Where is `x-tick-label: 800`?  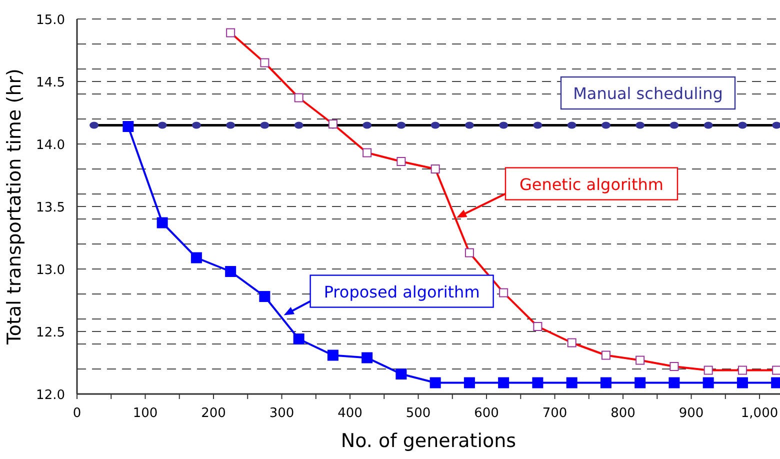 x-tick-label: 800 is located at coordinates (623, 413).